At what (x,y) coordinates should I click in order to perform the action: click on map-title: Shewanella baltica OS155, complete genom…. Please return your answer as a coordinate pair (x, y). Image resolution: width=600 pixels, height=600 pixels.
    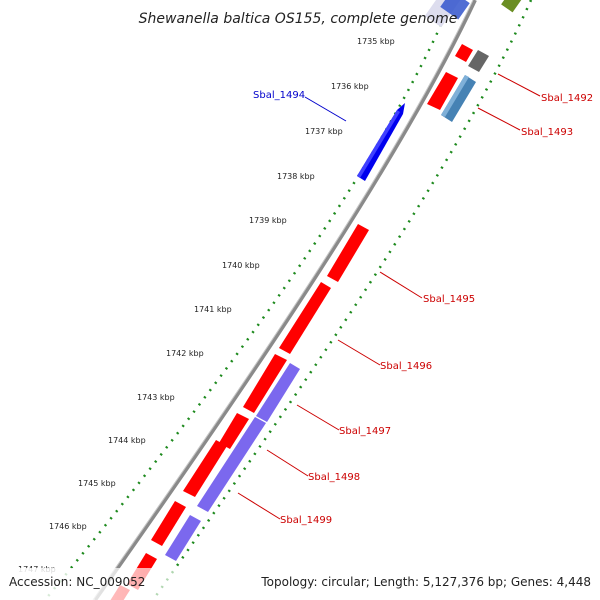
    Looking at the image, I should click on (298, 19).